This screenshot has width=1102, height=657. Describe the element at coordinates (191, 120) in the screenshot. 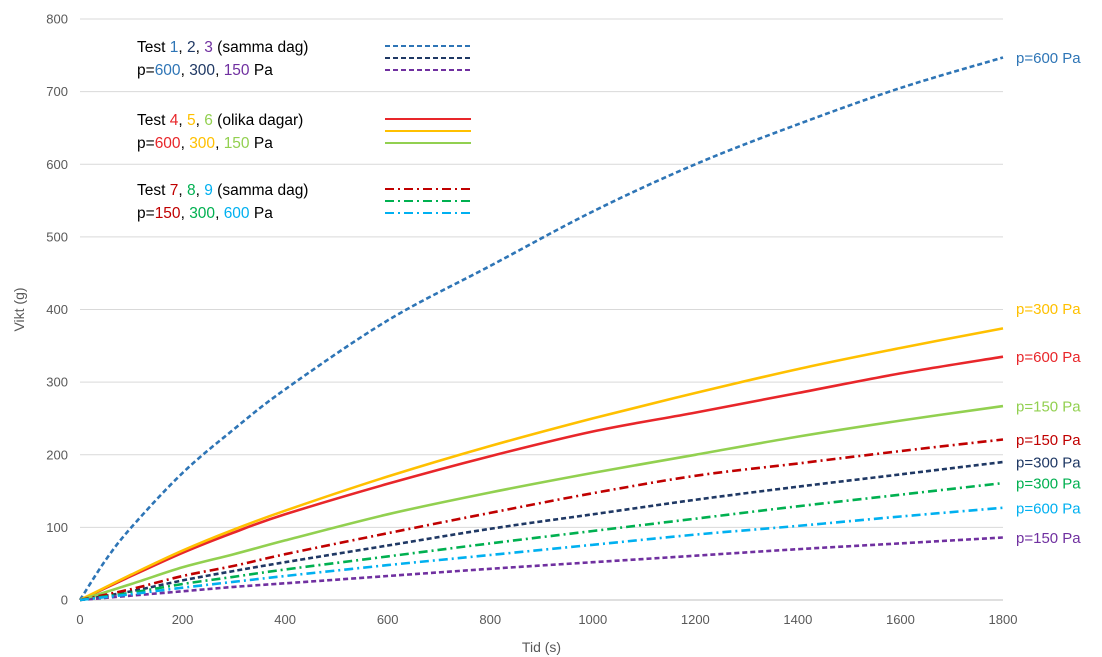

I see `legend-text-segment: 5` at that location.